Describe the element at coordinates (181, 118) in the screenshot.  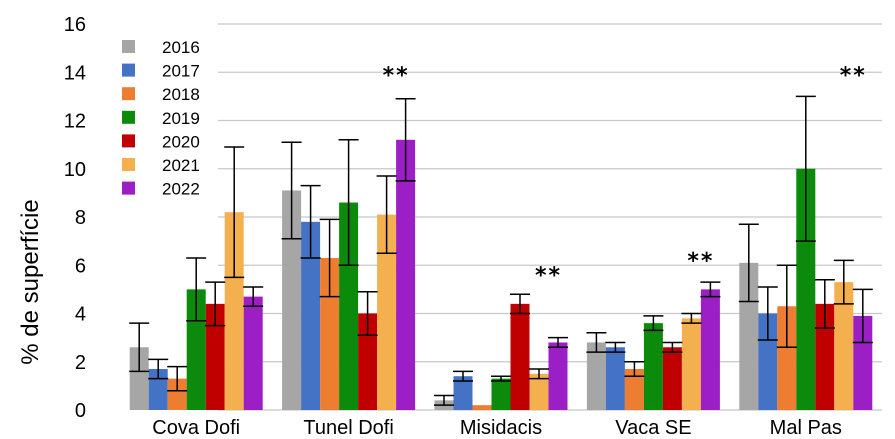
I see `legend-label: 2019` at that location.